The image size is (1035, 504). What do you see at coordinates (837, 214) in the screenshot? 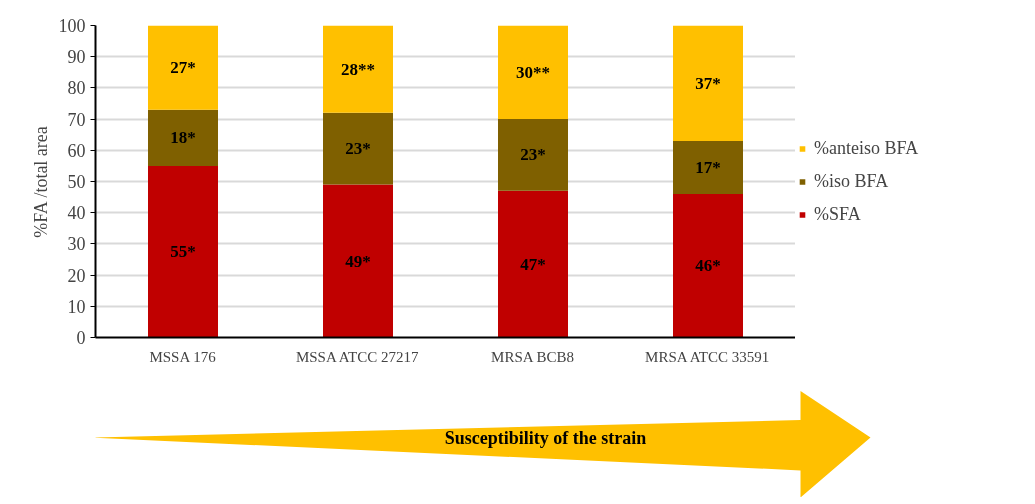
I see `legend-label: %SFA` at bounding box center [837, 214].